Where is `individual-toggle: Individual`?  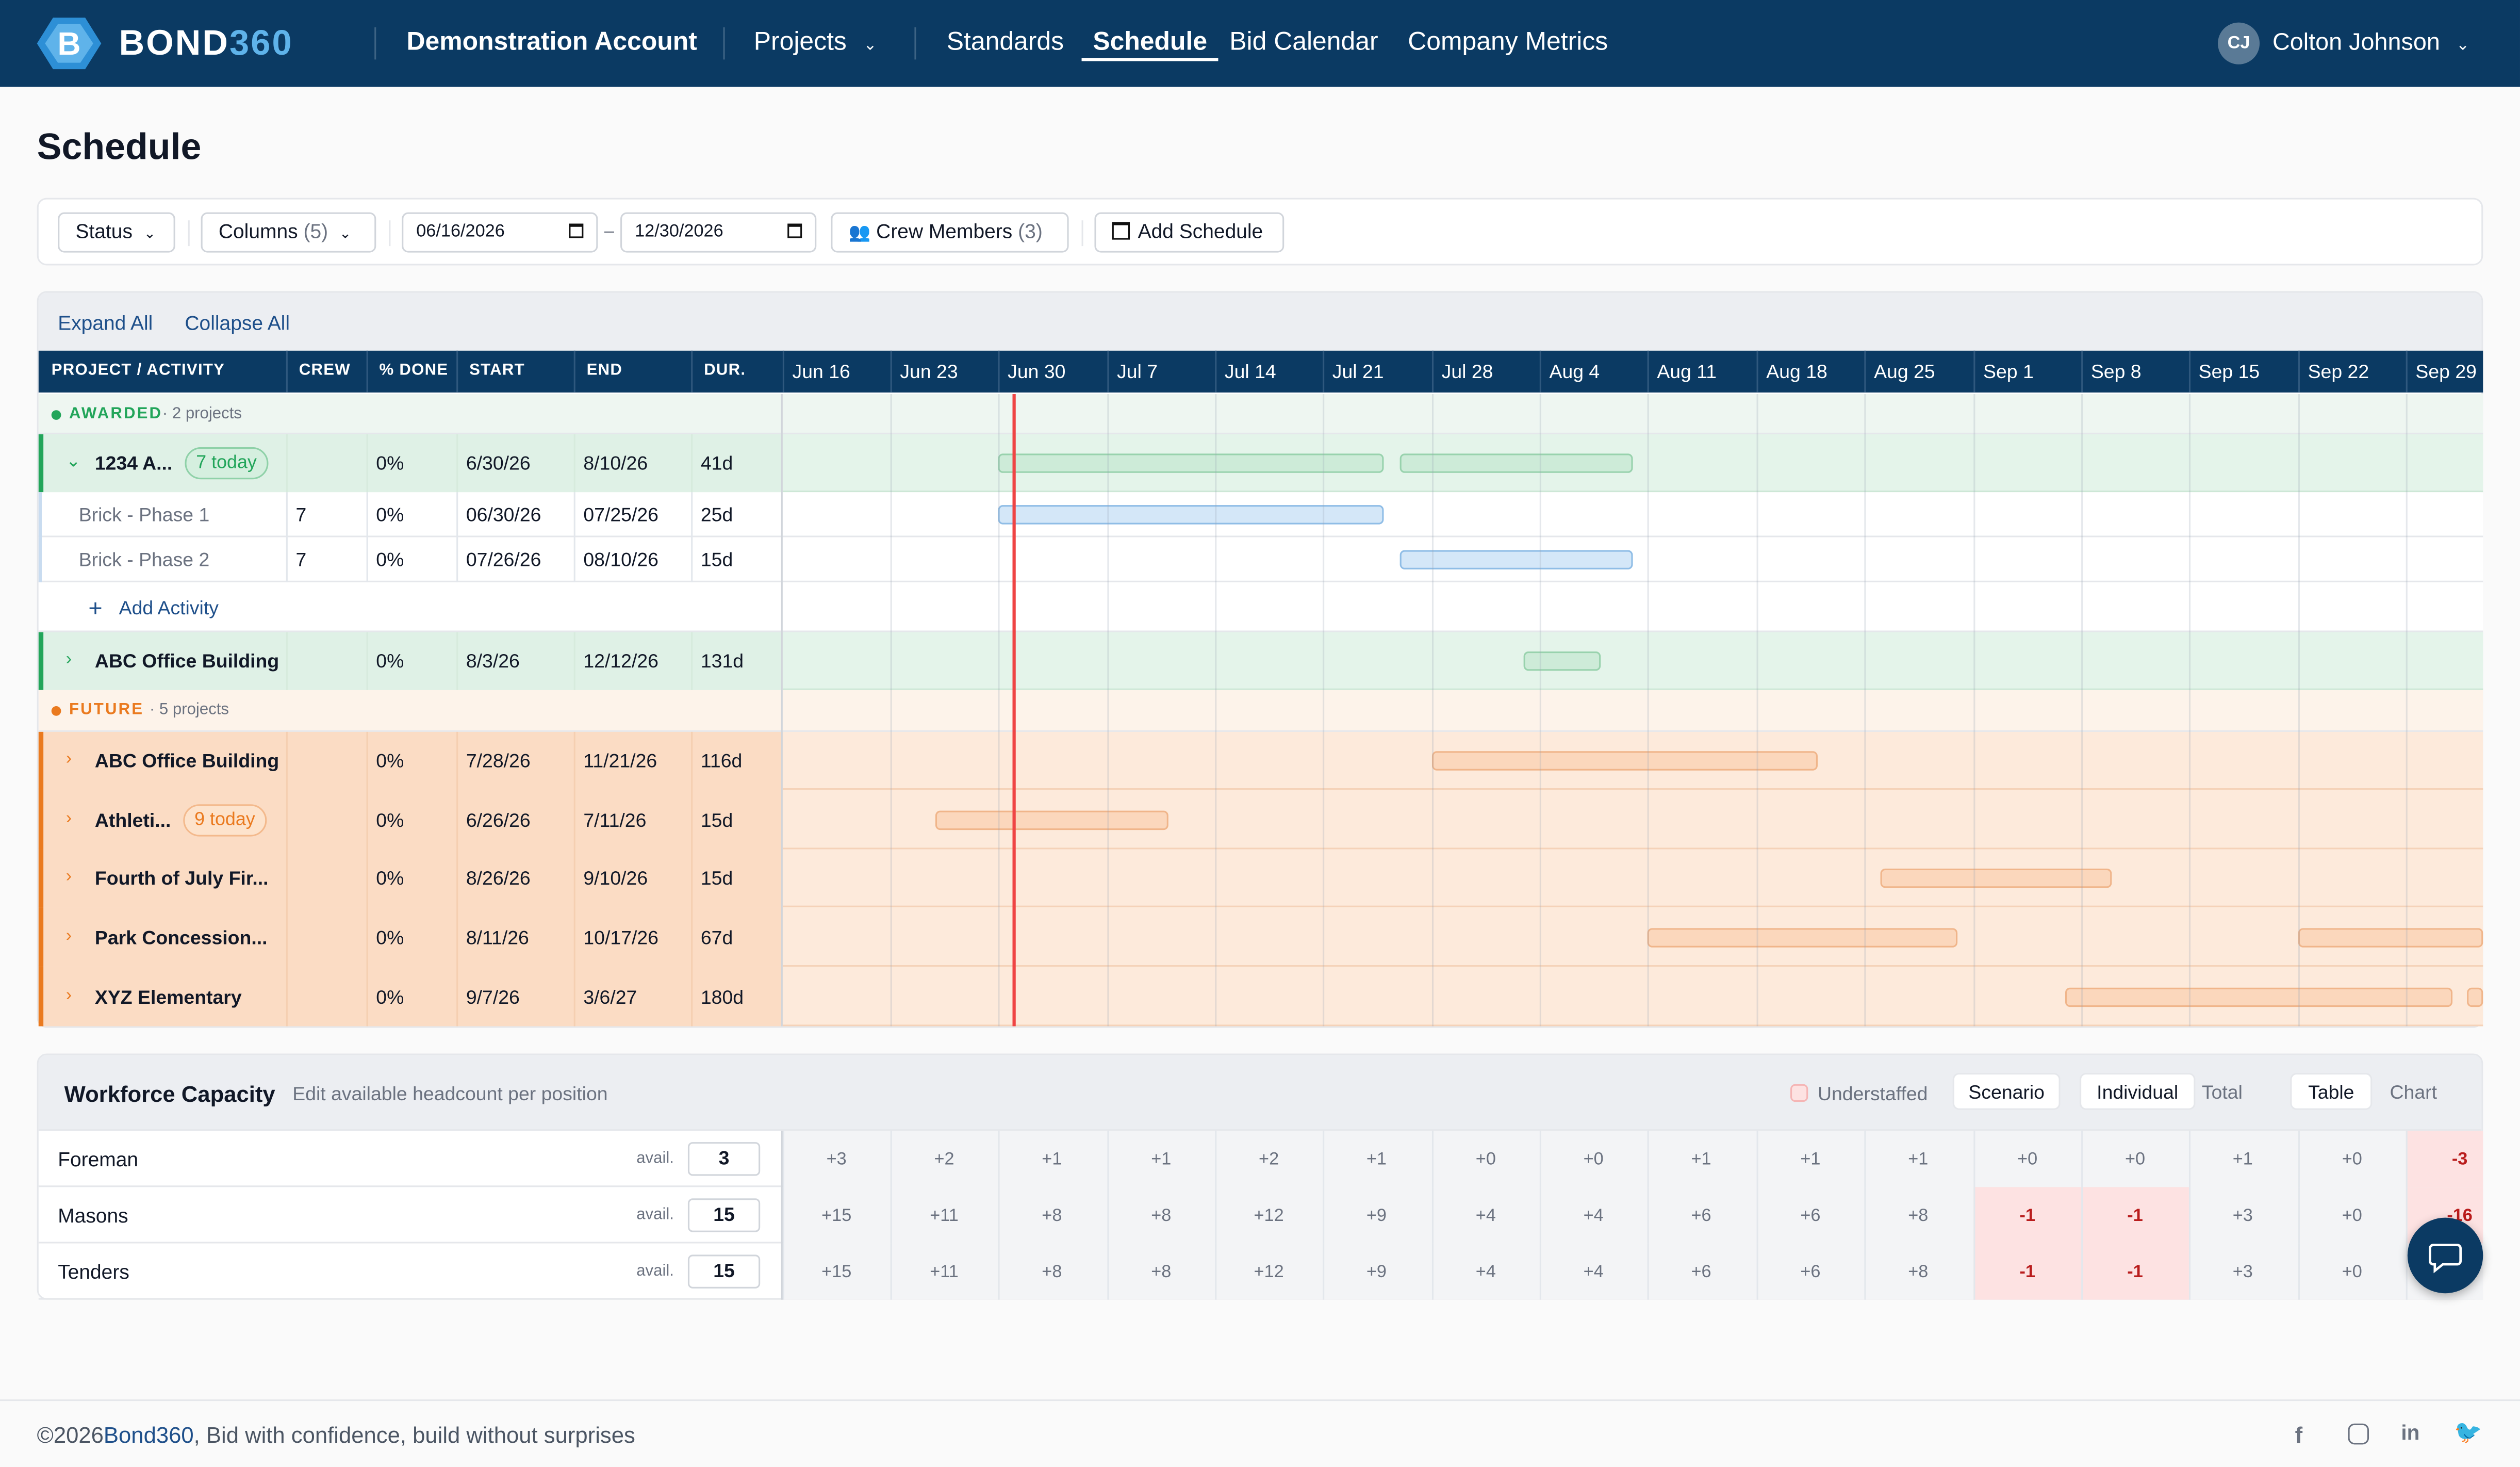 individual-toggle: Individual is located at coordinates (2138, 1091).